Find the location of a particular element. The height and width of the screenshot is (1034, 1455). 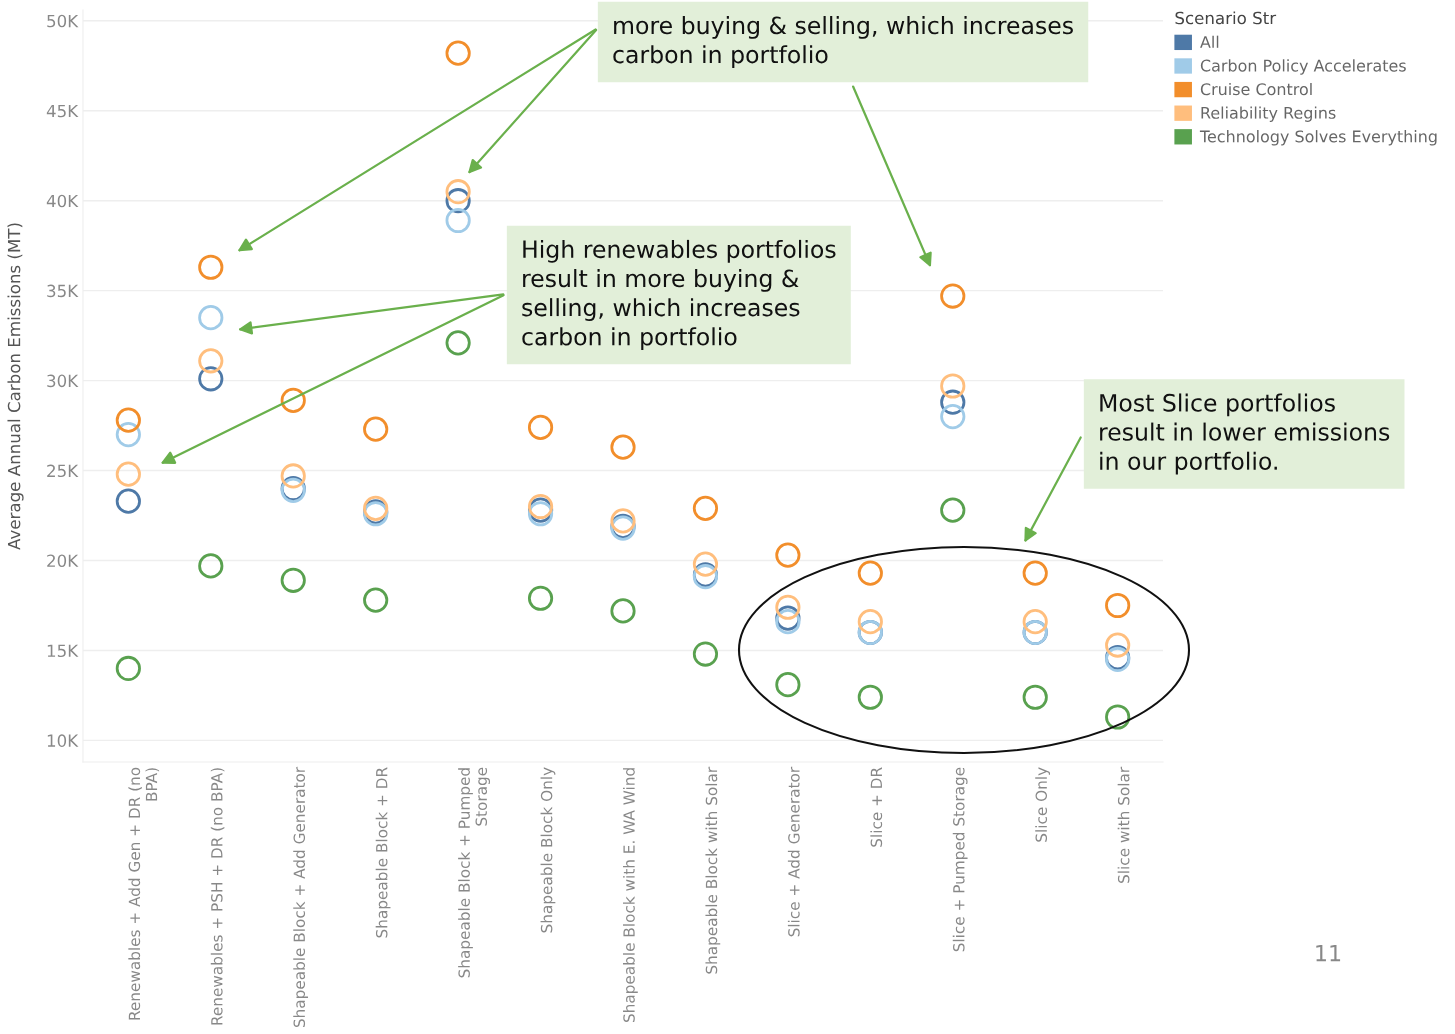

y-tick-label: 25K is located at coordinates (63, 471).